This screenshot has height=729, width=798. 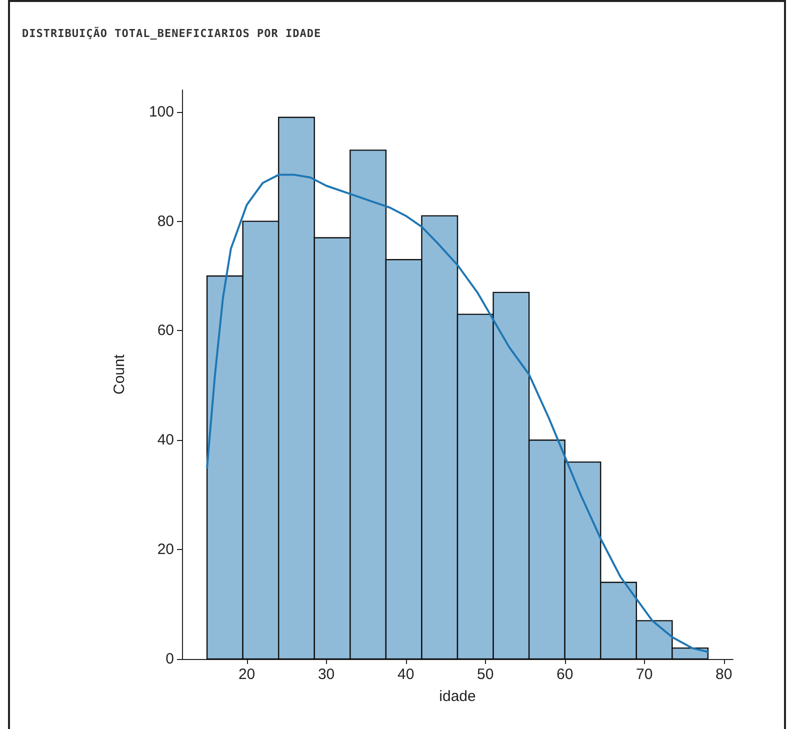 I want to click on y-tick-label: 40, so click(x=165, y=440).